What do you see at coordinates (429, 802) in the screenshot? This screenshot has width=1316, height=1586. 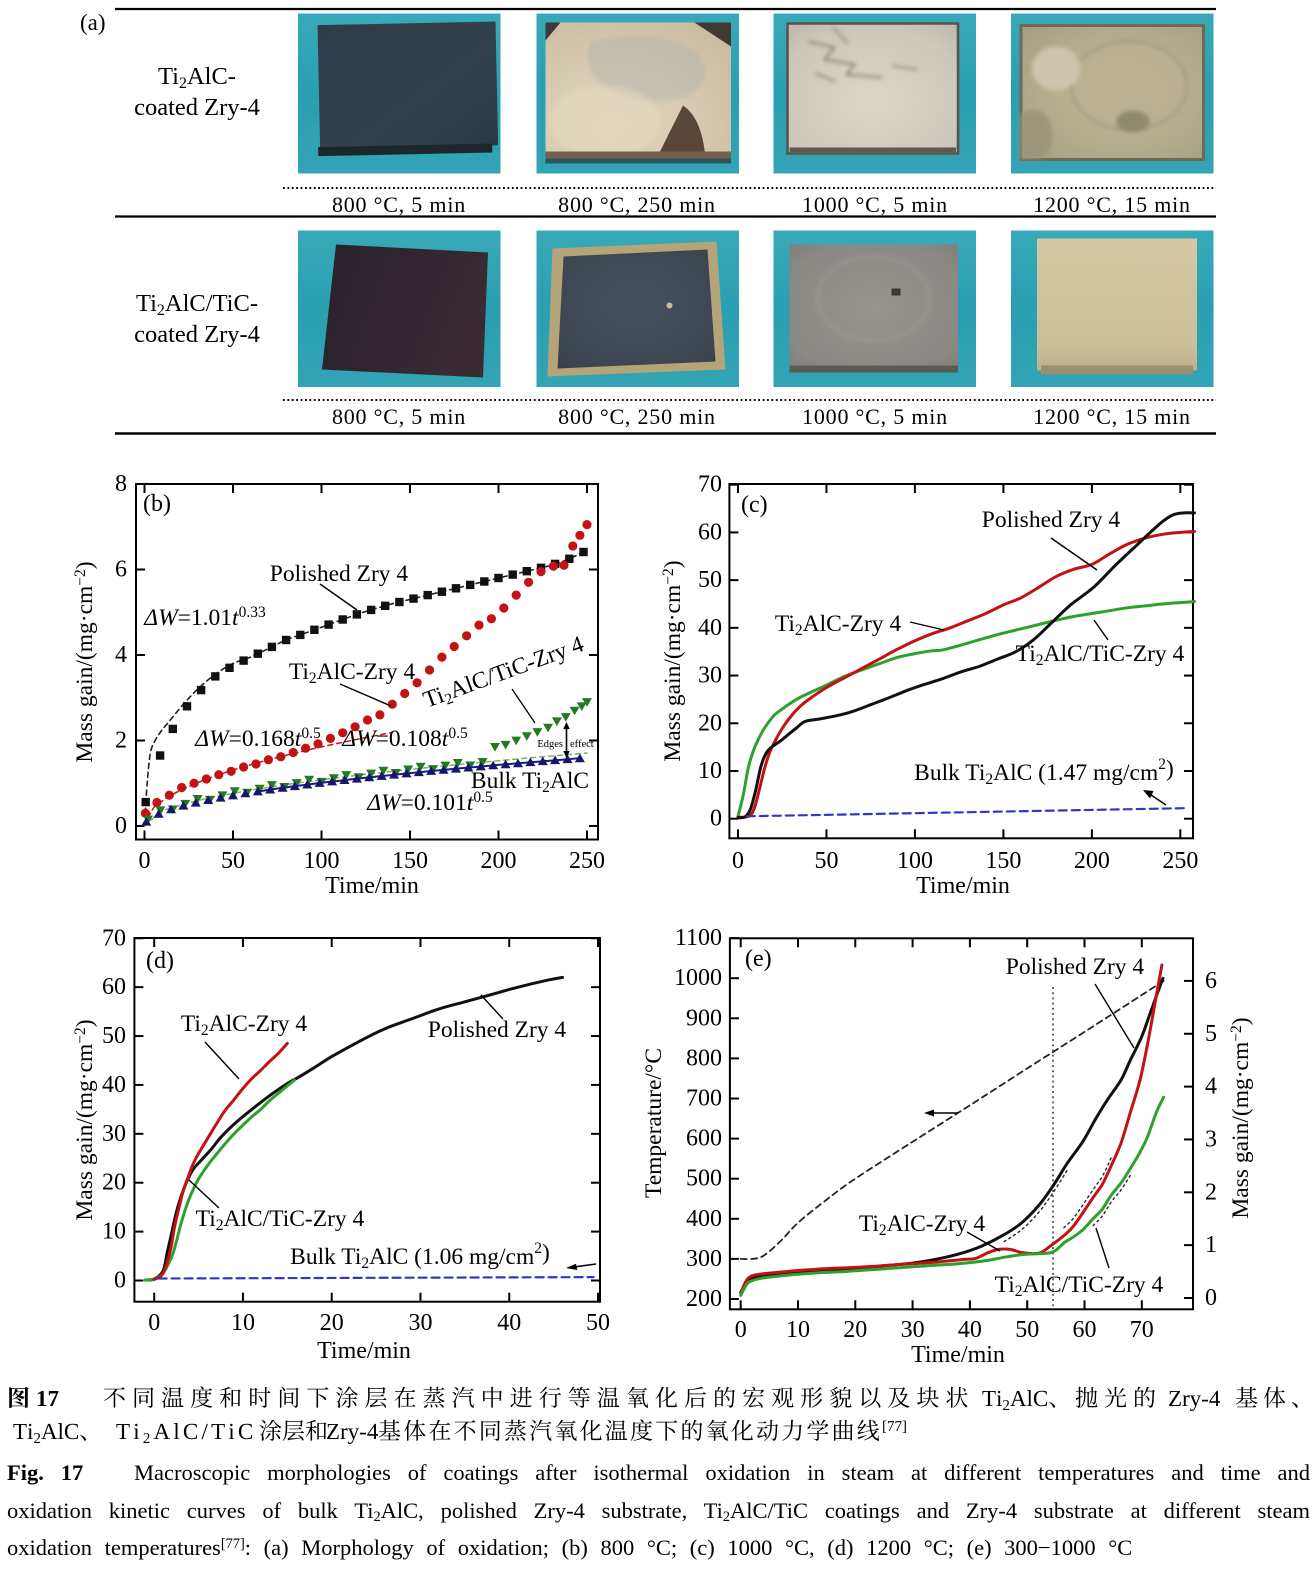 I see `svg-text: ΔW=0.101t0.5` at bounding box center [429, 802].